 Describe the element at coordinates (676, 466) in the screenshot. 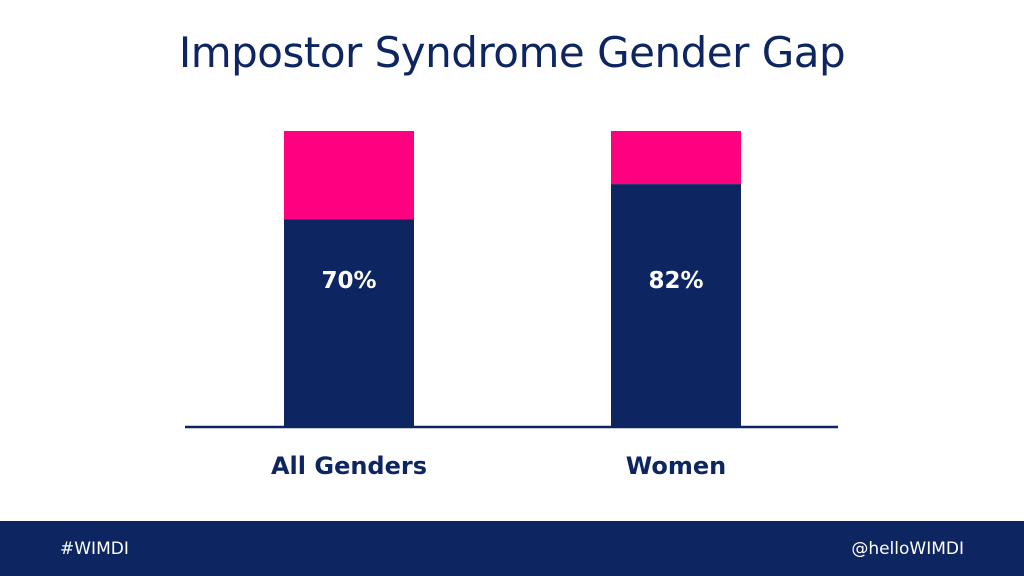

I see `category-label-2: Women` at that location.